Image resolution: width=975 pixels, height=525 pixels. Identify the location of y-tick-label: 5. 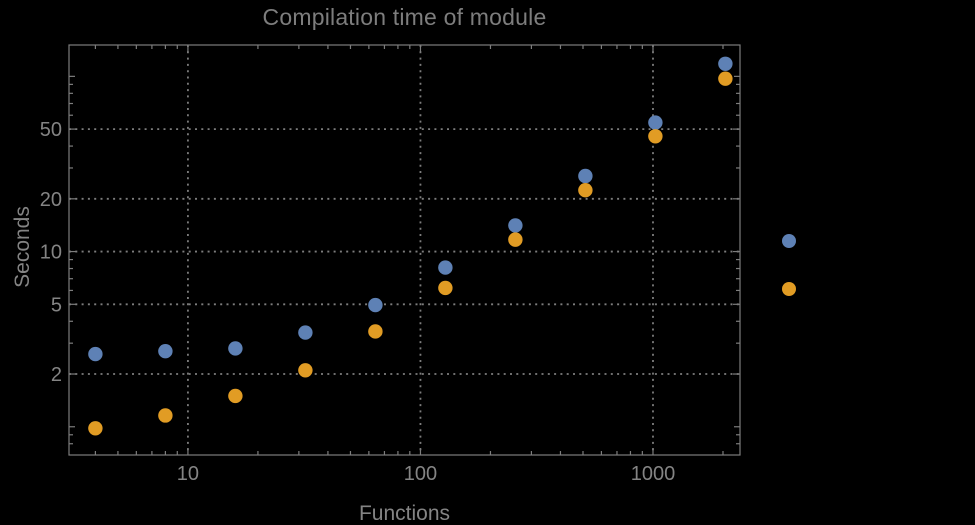
(56, 305).